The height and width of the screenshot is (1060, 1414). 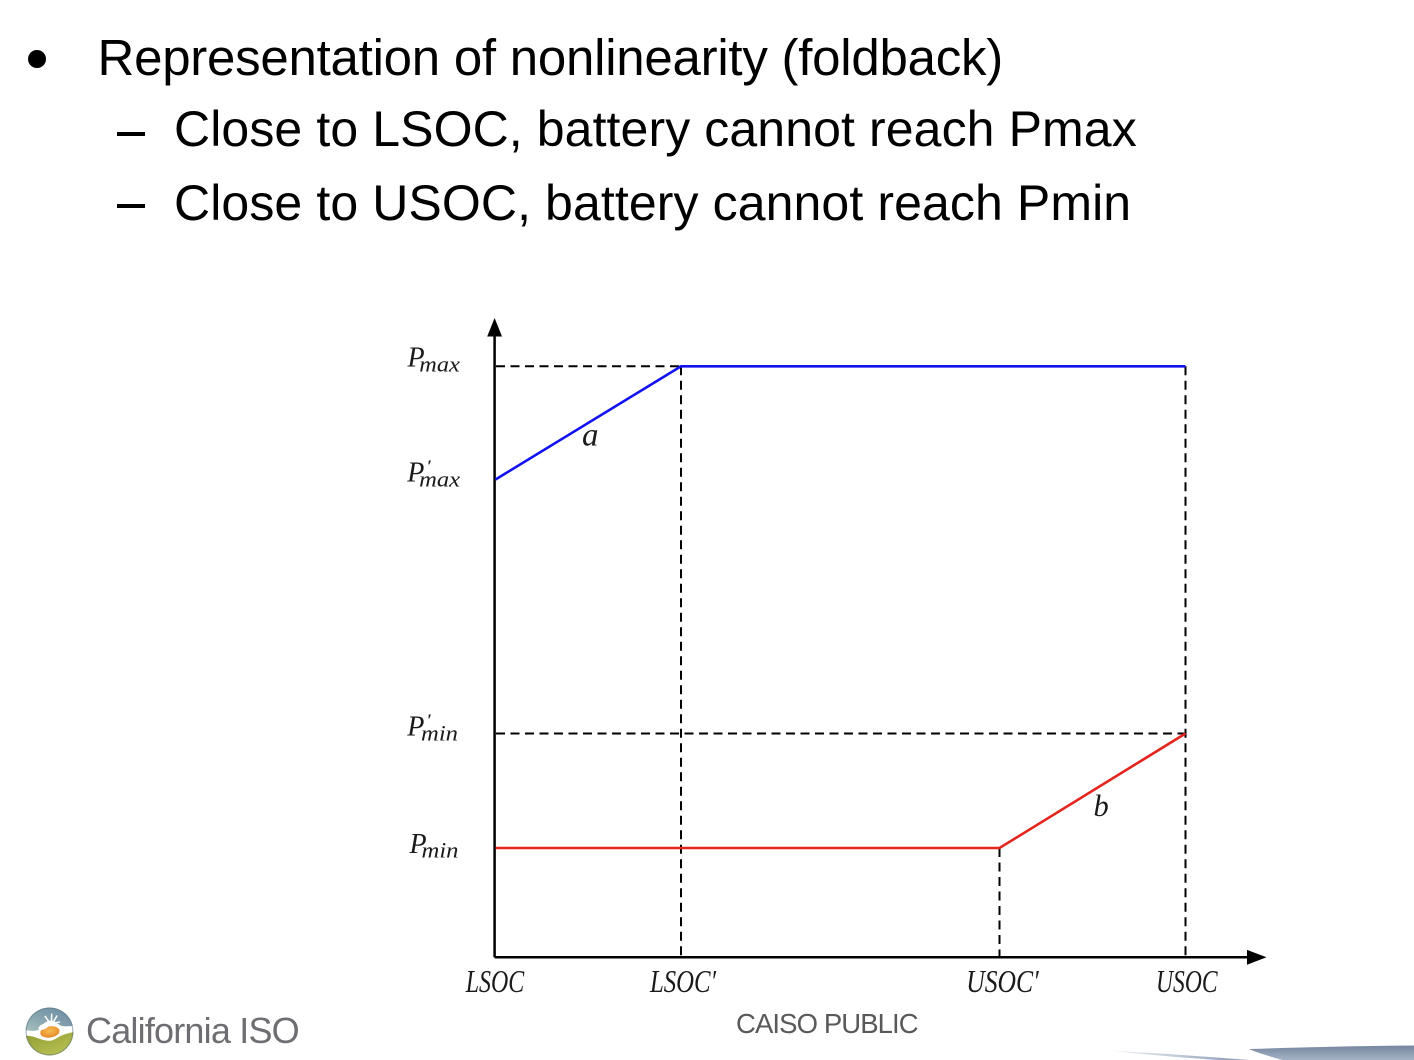 I want to click on svg-text: a, so click(x=590, y=436).